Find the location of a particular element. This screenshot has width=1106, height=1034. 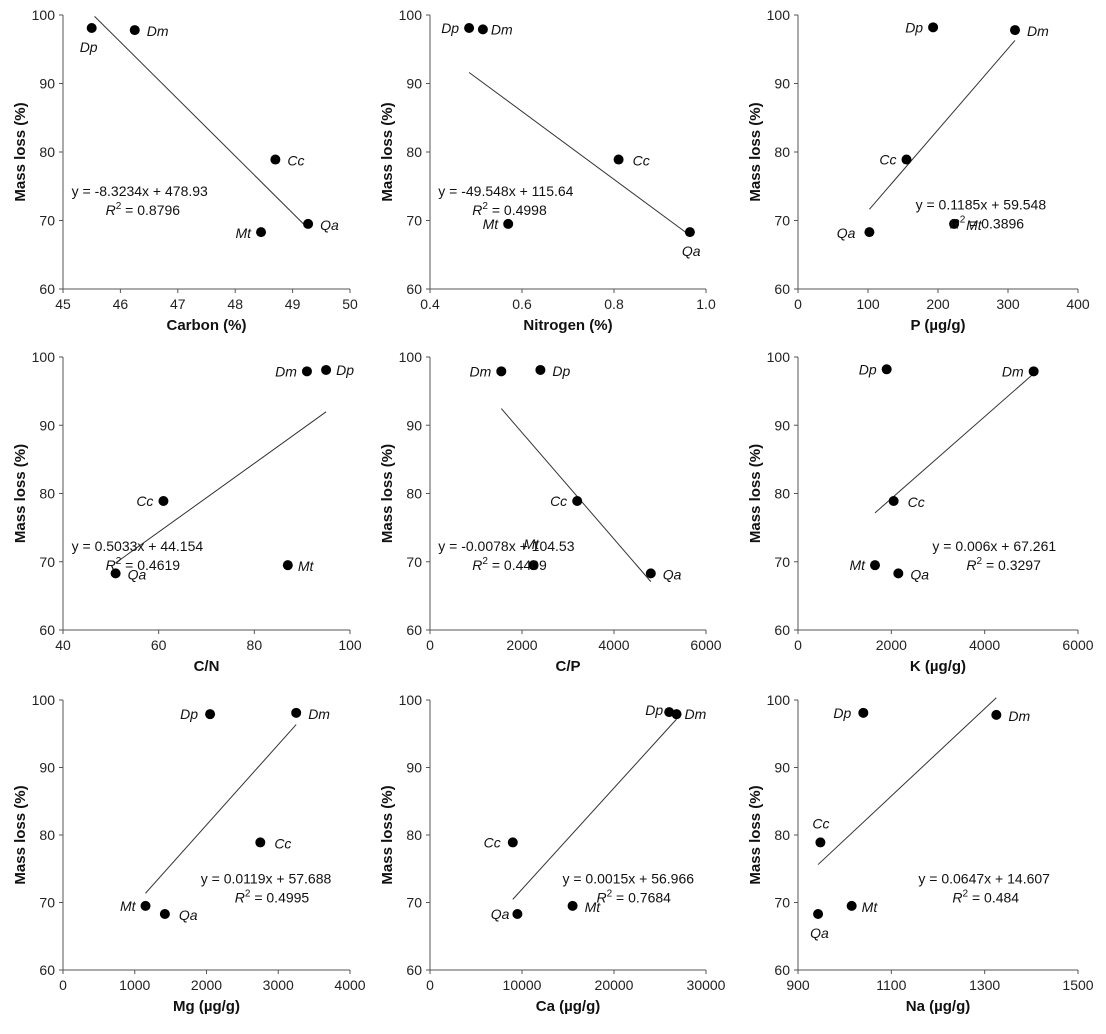

r-squared: R2 = 0.484 is located at coordinates (985, 897).